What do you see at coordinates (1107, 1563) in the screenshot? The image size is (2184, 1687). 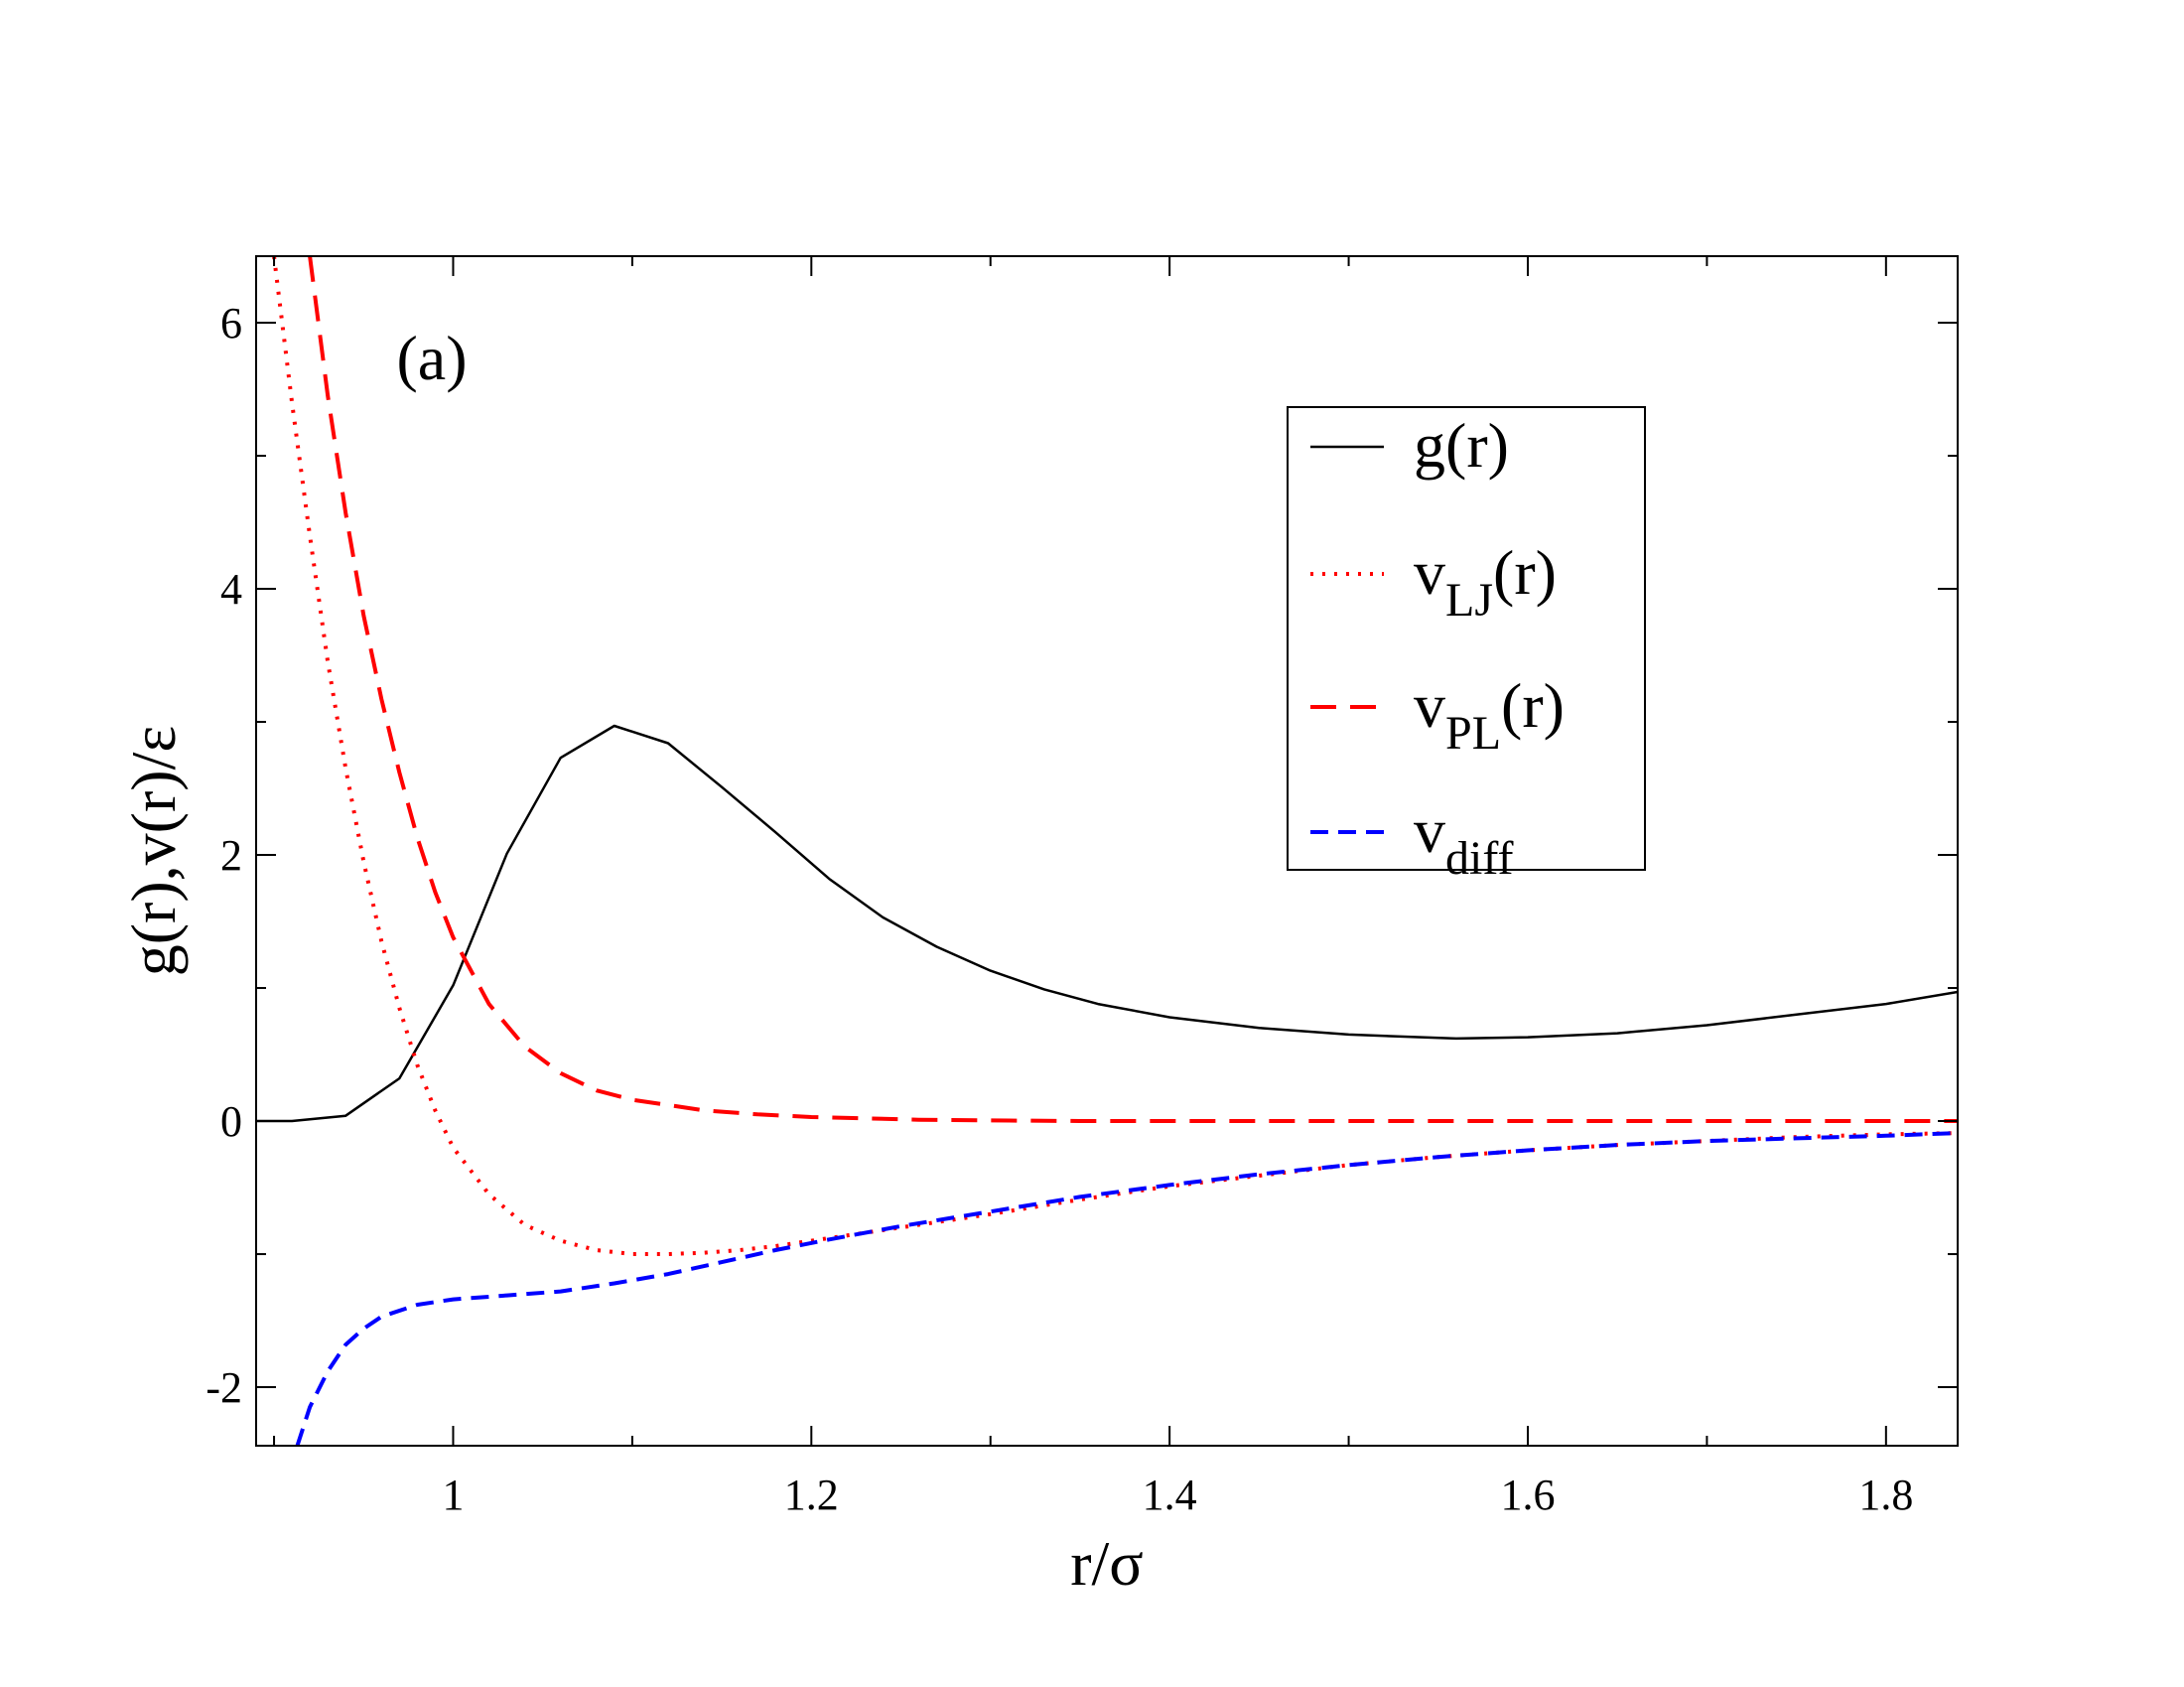 I see `x-axis-label: r/σ` at bounding box center [1107, 1563].